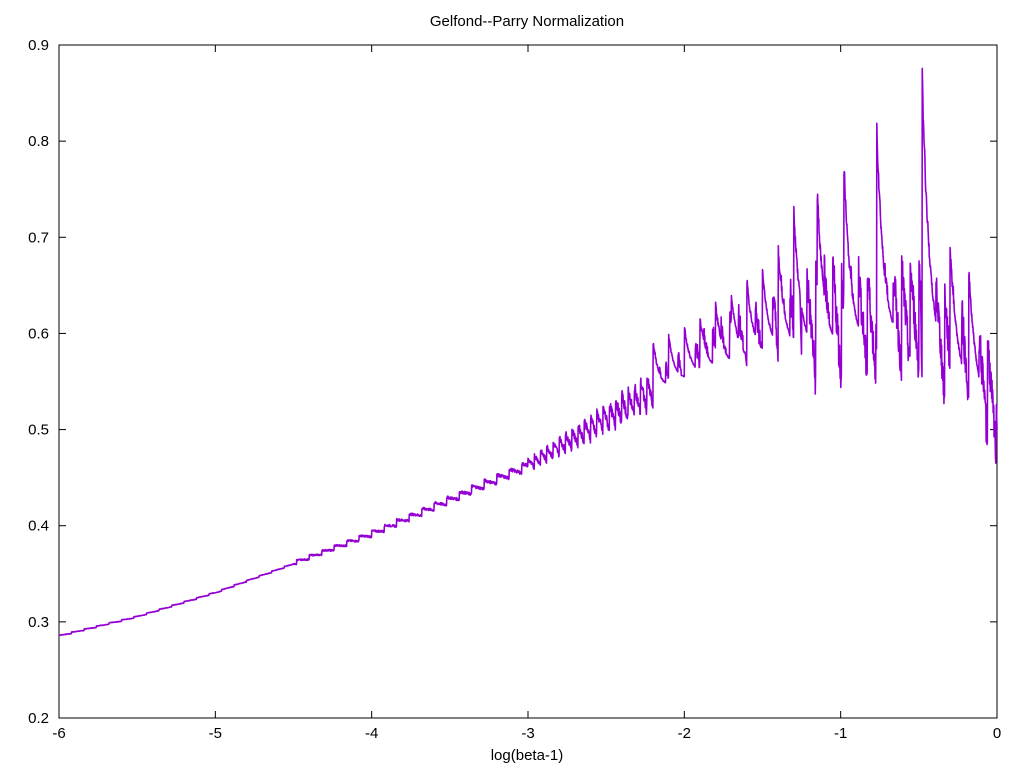  I want to click on y-tick-label: 0.9, so click(38, 45).